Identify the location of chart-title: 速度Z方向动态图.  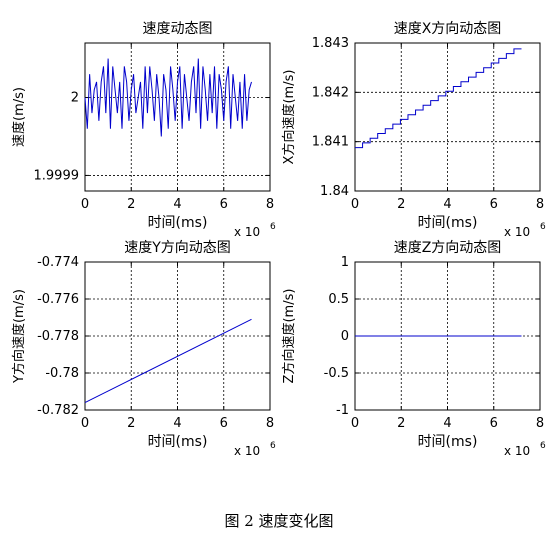
(448, 248).